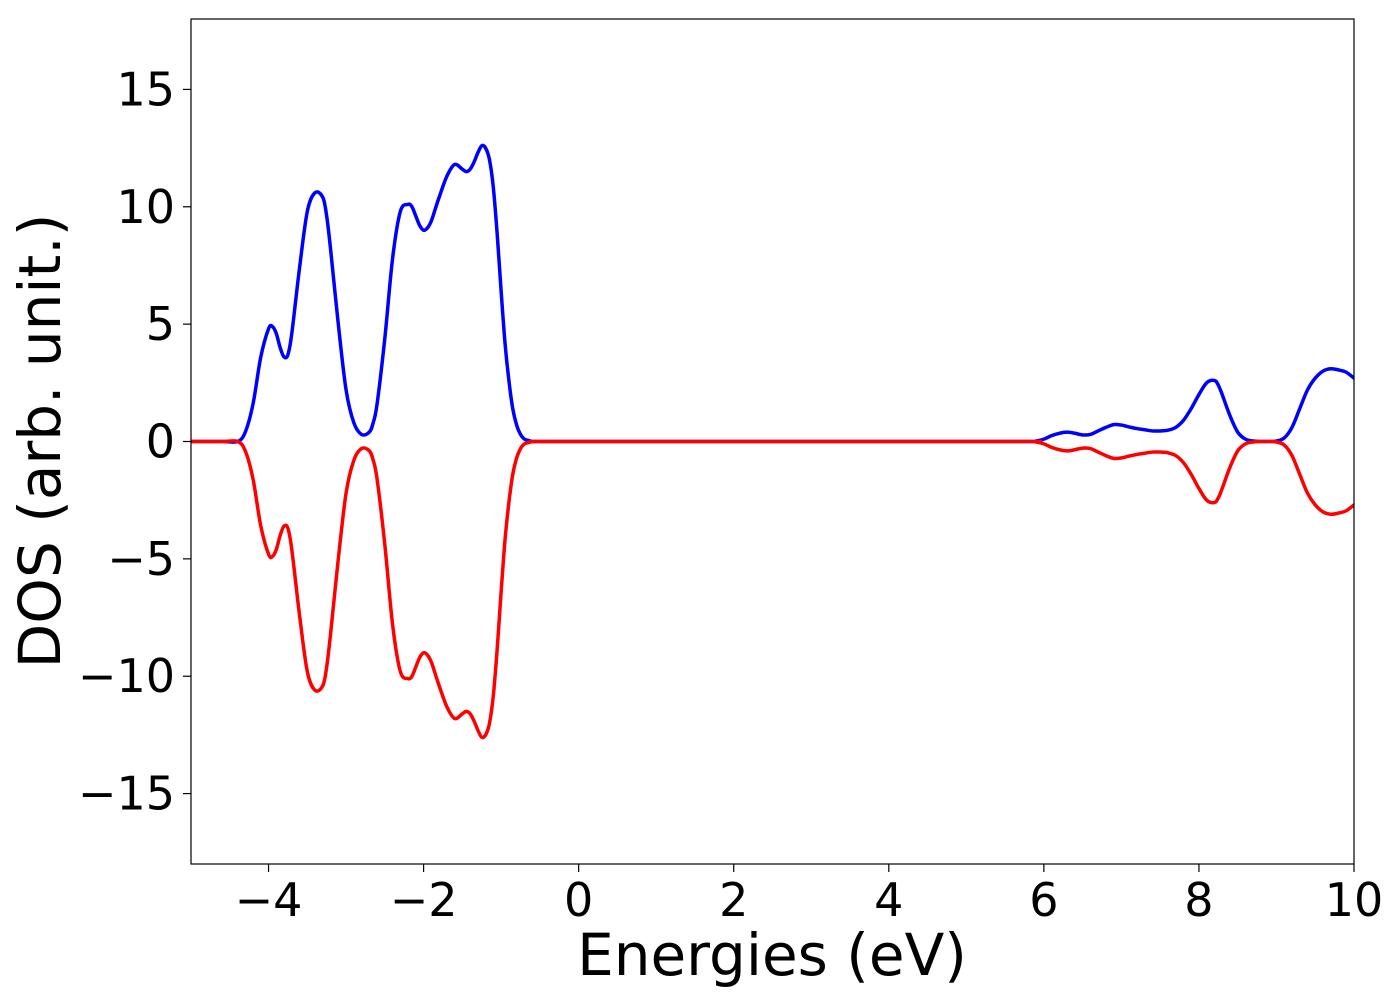  What do you see at coordinates (126, 794) in the screenshot?
I see `y-tick-label: −15` at bounding box center [126, 794].